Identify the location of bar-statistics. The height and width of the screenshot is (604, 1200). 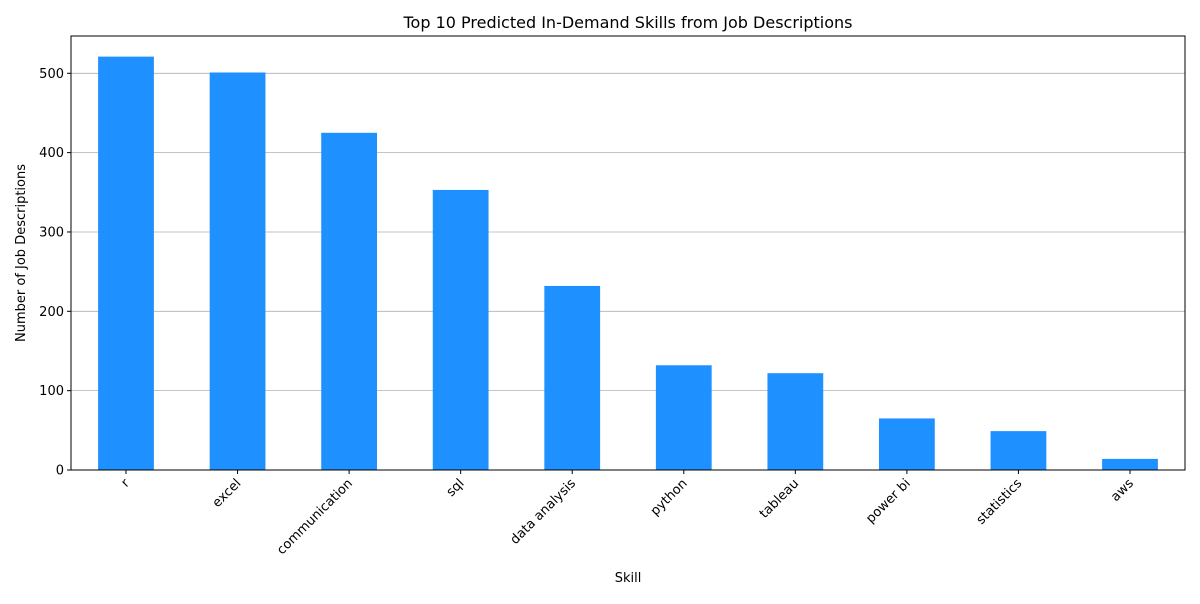
(1018, 450).